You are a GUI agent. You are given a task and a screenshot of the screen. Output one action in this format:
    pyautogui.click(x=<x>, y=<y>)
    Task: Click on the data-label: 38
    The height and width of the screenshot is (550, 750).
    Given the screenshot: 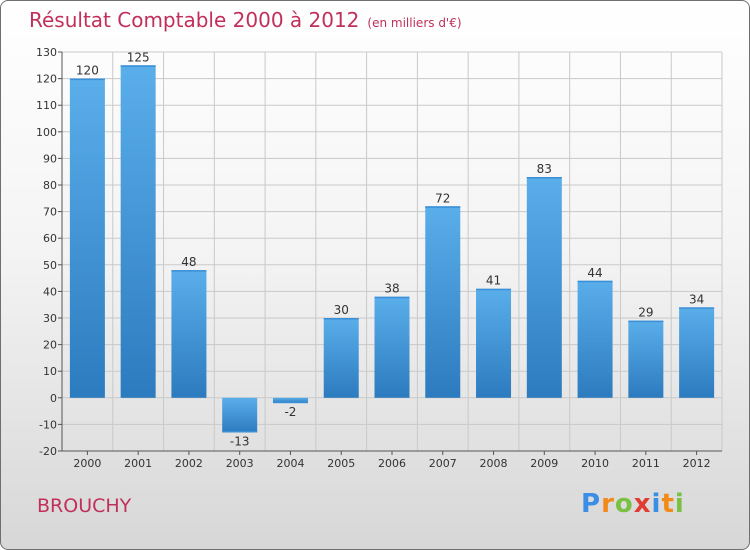 What is the action you would take?
    pyautogui.click(x=391, y=289)
    